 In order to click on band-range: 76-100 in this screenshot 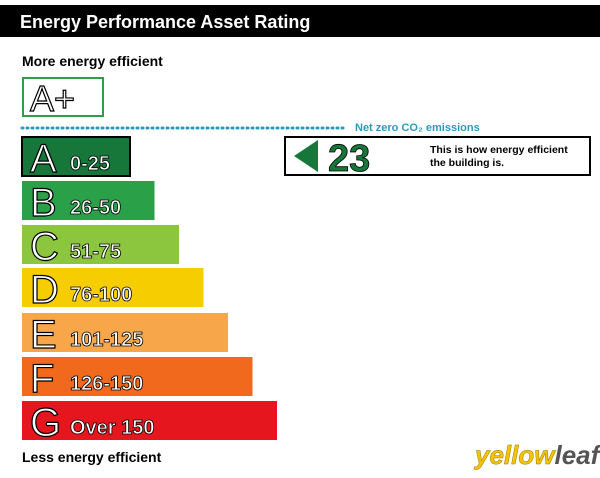, I will do `click(101, 295)`.